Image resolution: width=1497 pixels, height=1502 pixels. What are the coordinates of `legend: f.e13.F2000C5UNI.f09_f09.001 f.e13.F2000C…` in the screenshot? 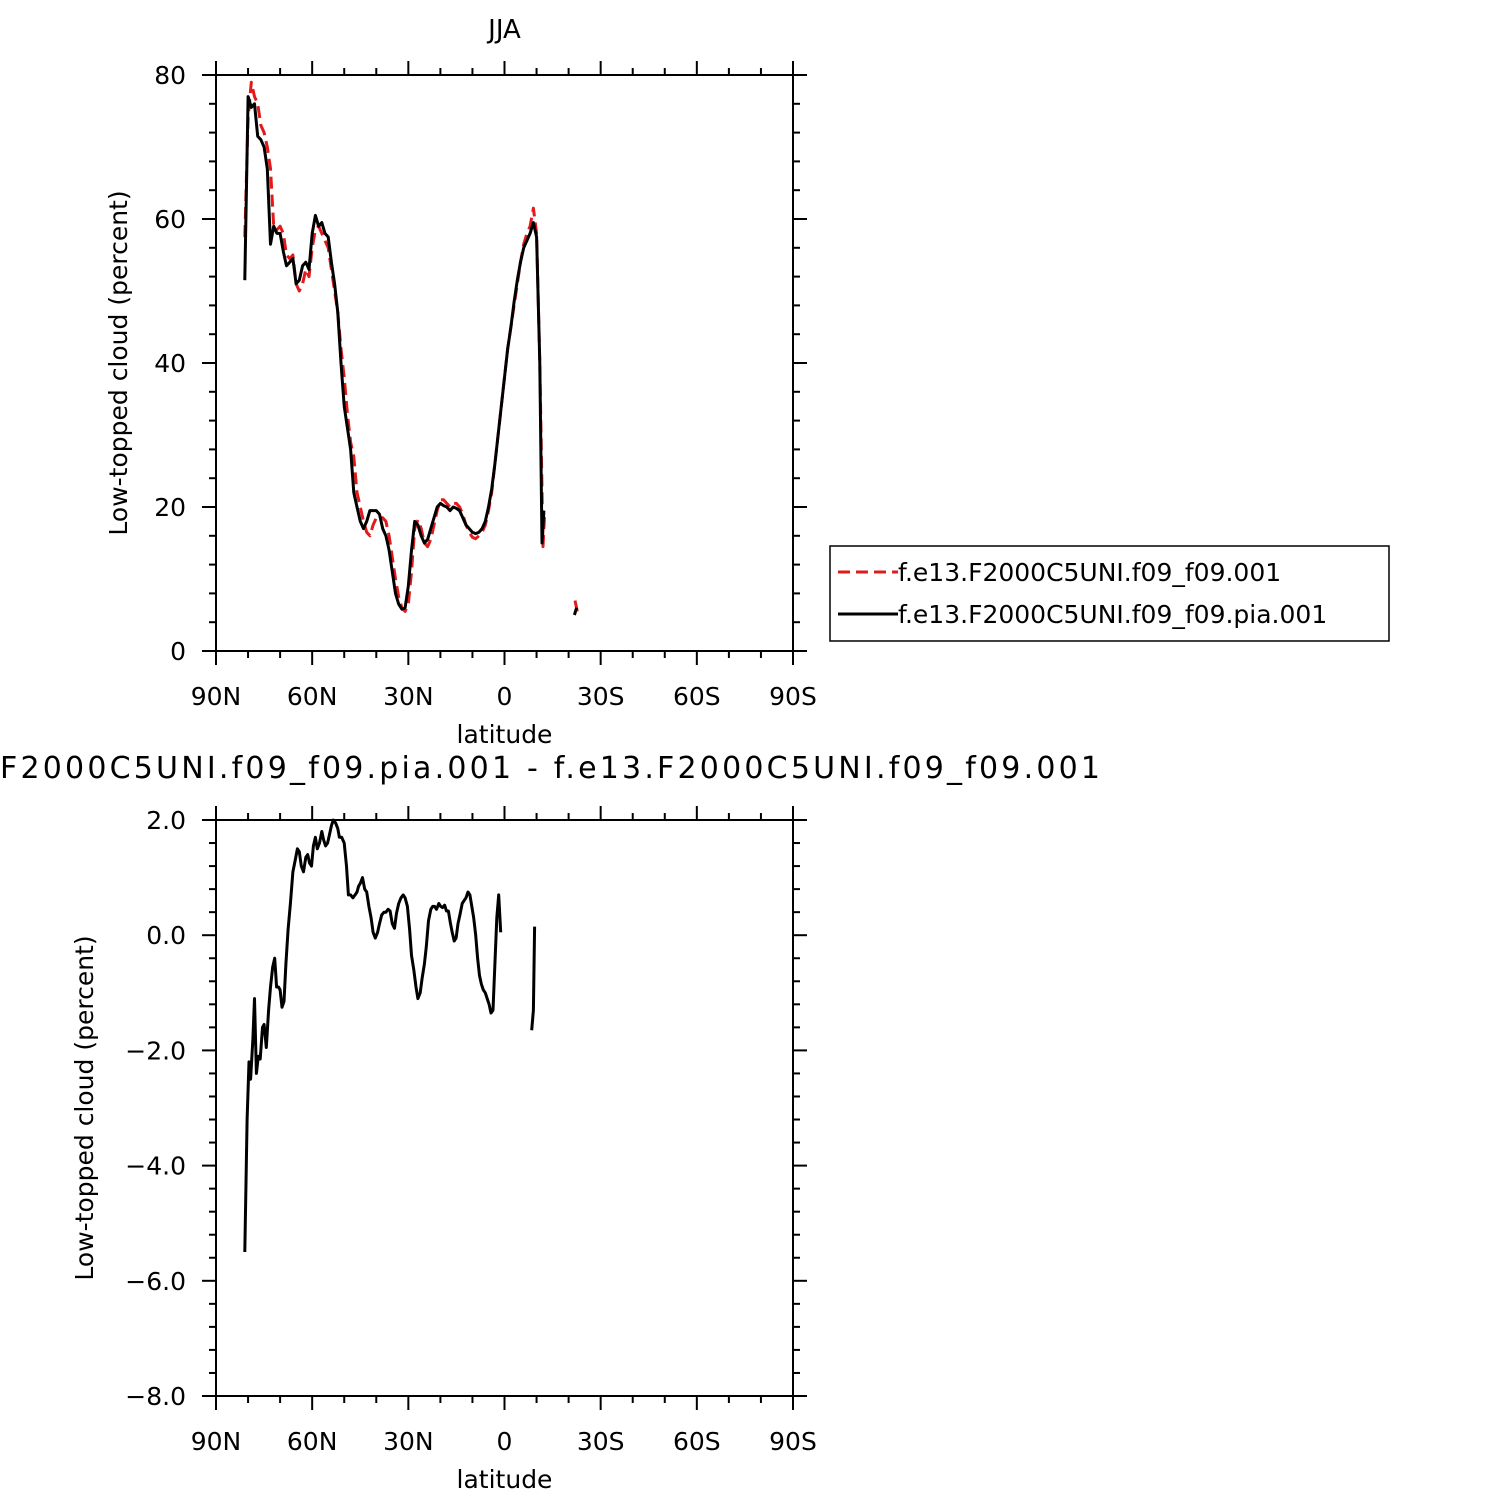 It's located at (1109, 593).